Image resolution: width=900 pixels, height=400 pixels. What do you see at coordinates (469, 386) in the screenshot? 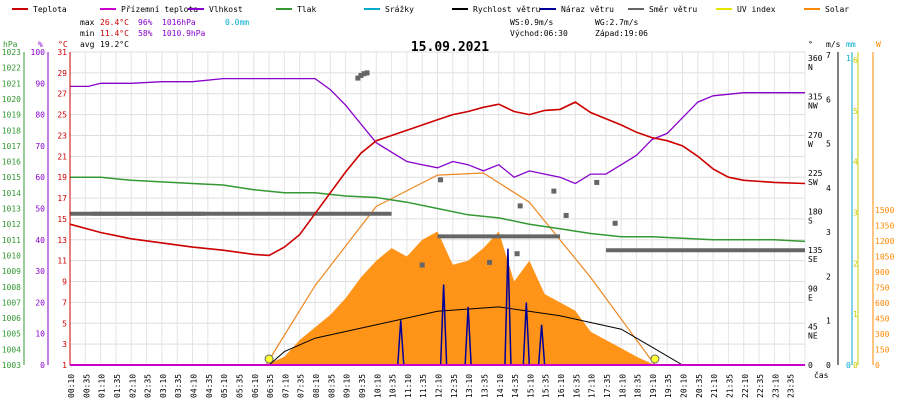
I see `axis-tick-label: 13:10` at bounding box center [469, 386].